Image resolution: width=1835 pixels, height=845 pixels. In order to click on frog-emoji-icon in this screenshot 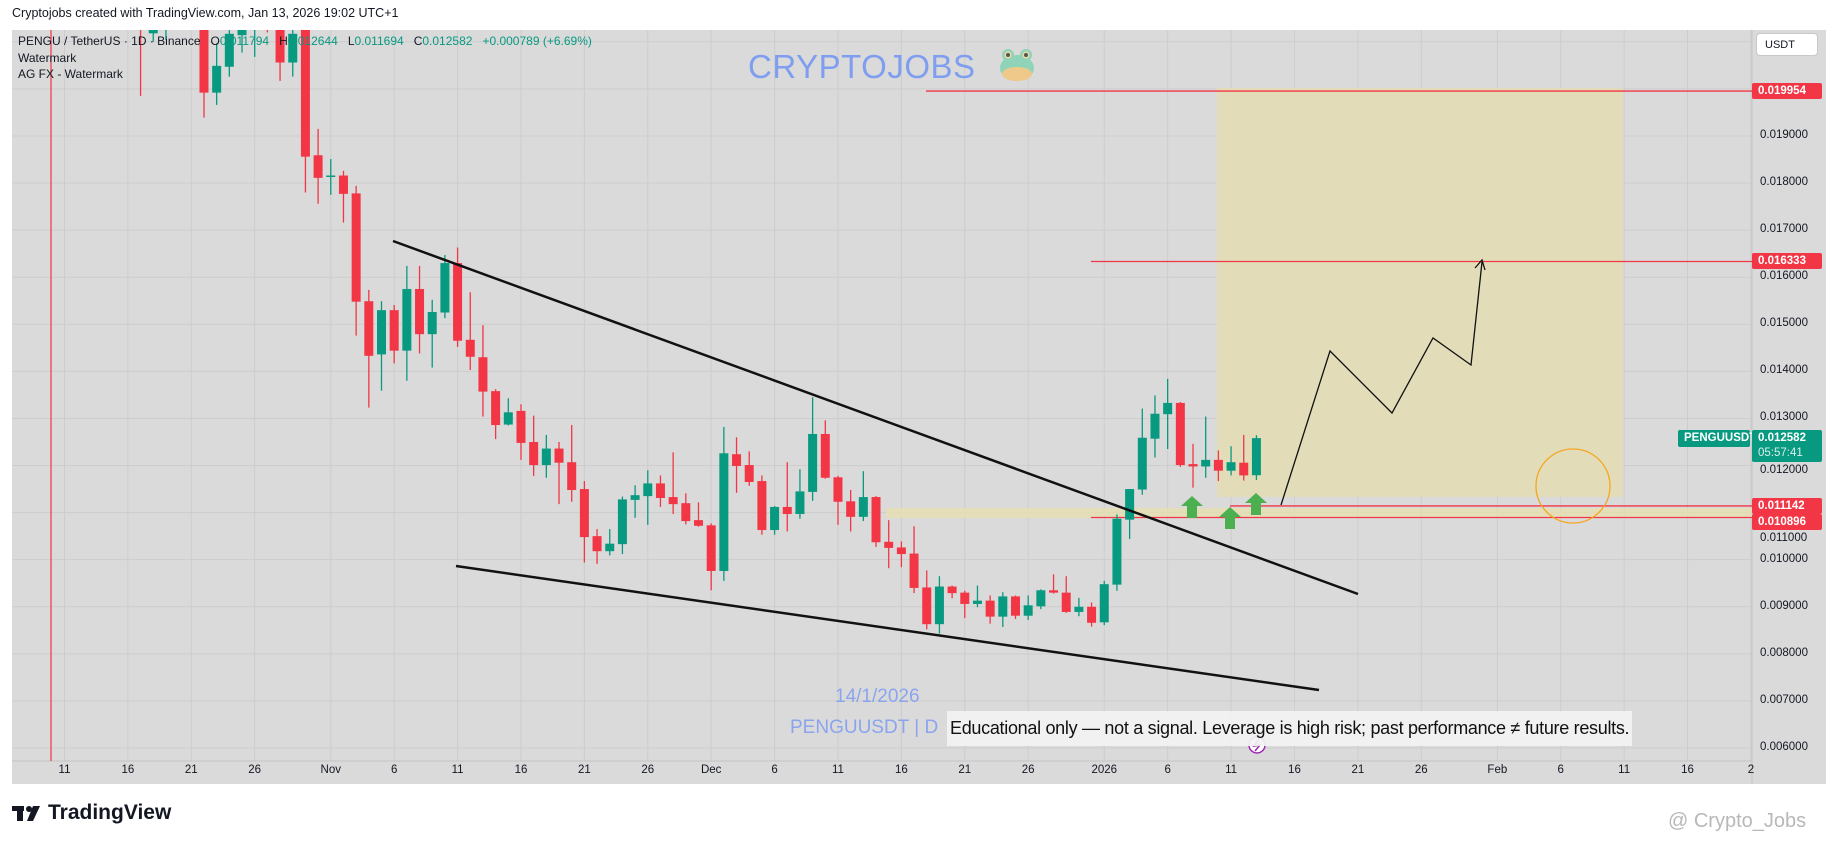, I will do `click(1017, 65)`.